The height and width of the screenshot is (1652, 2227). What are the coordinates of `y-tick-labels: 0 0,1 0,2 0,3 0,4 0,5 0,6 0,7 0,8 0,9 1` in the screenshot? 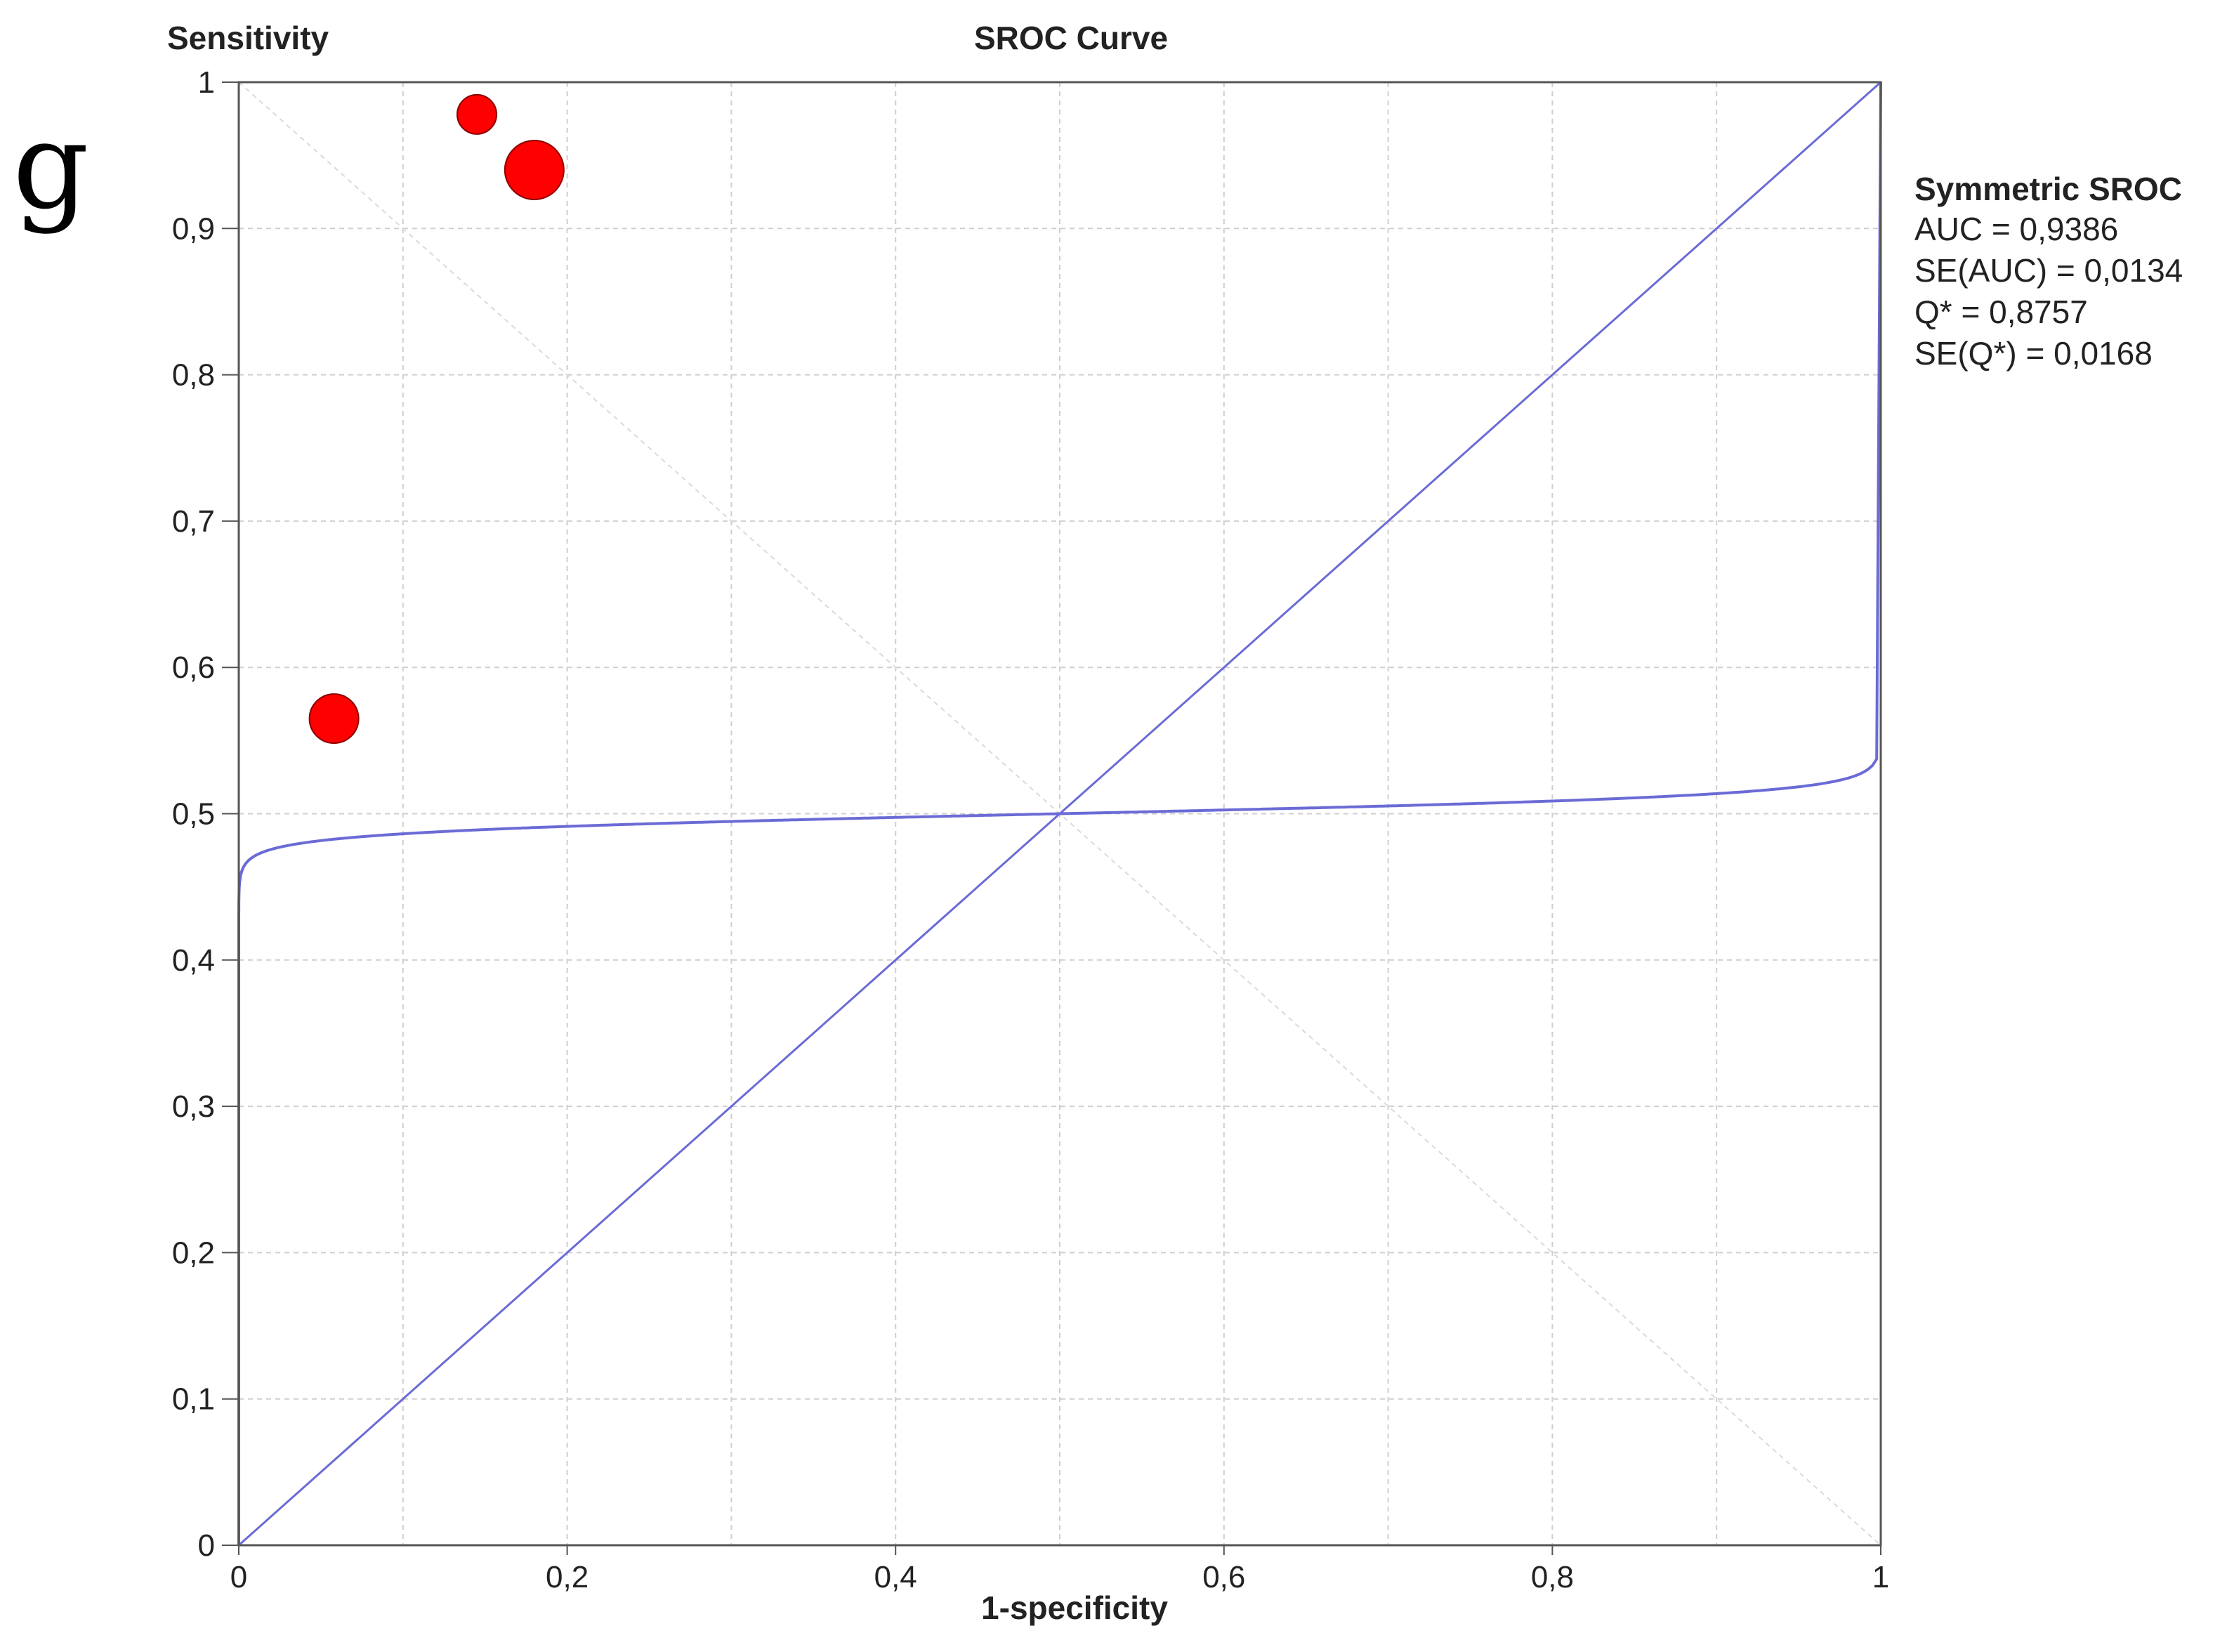 It's located at (205, 814).